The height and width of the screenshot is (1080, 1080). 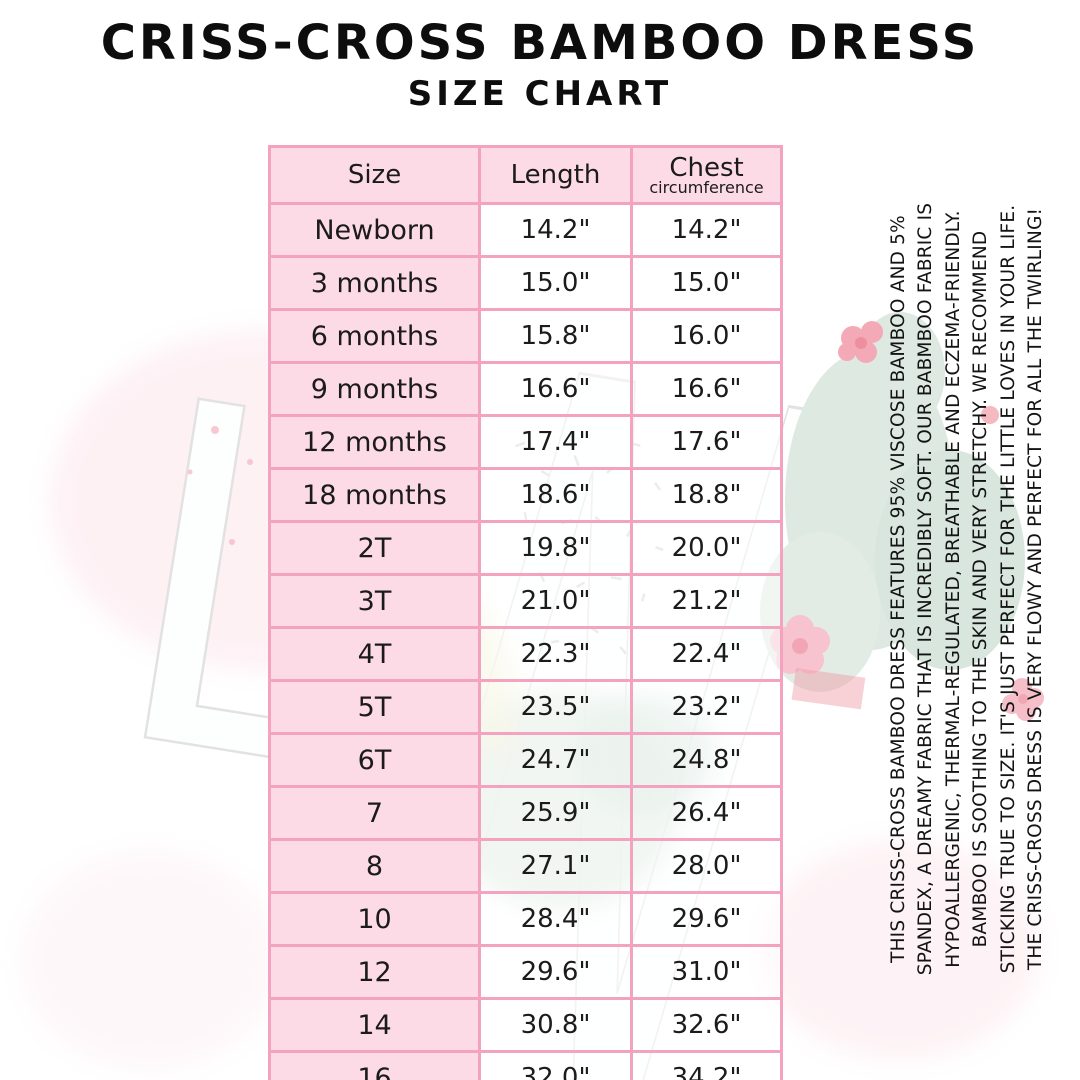 I want to click on size-cell: 3T, so click(x=374, y=601).